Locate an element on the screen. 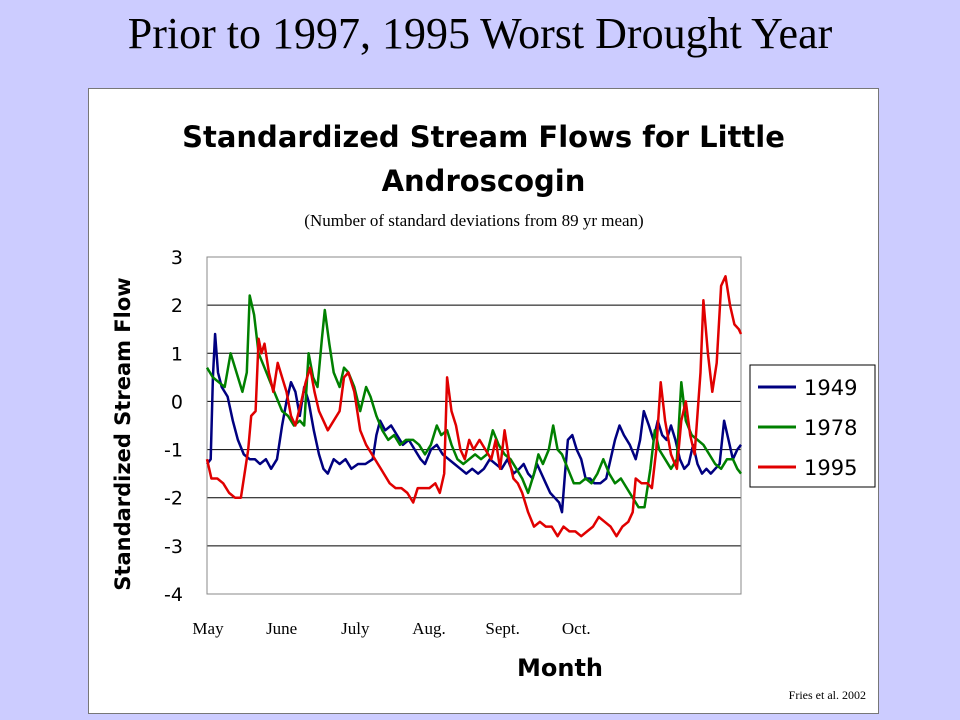 Image resolution: width=960 pixels, height=720 pixels. x-tick-label: July is located at coordinates (355, 628).